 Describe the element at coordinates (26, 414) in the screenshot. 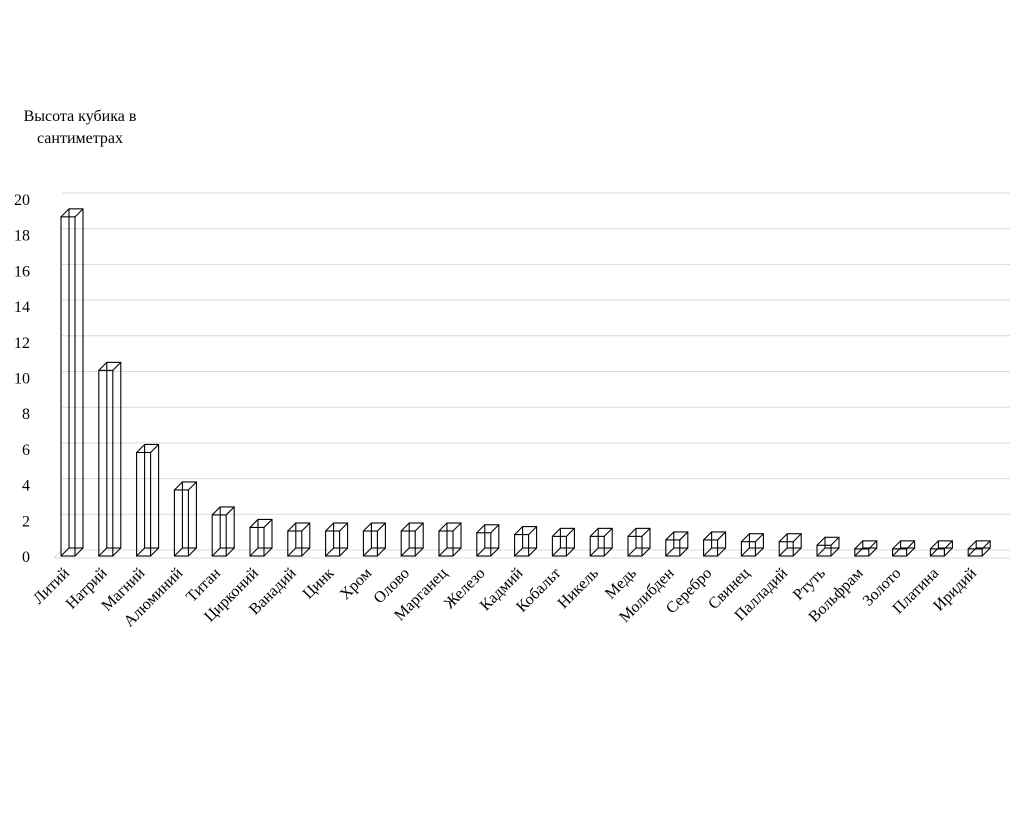

I see `y-tick-label: 8` at that location.